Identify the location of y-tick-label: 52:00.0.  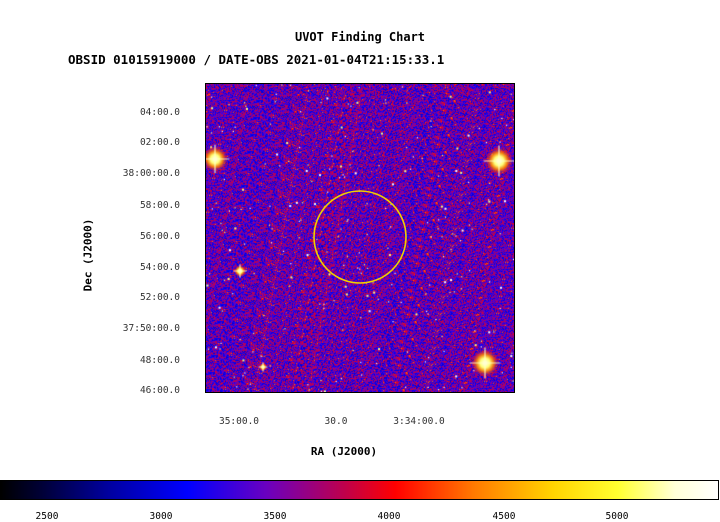
(159, 297).